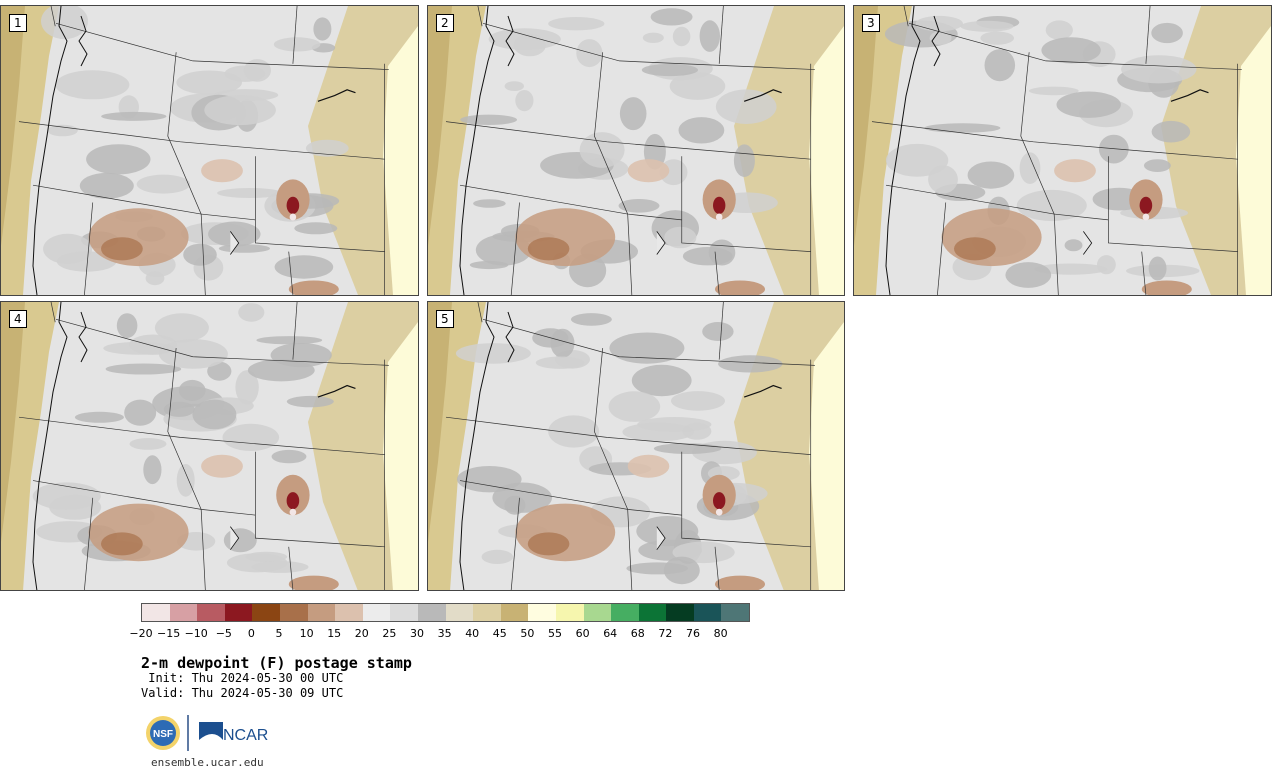  What do you see at coordinates (400, 160) in the screenshot?
I see `plains-humid-region` at bounding box center [400, 160].